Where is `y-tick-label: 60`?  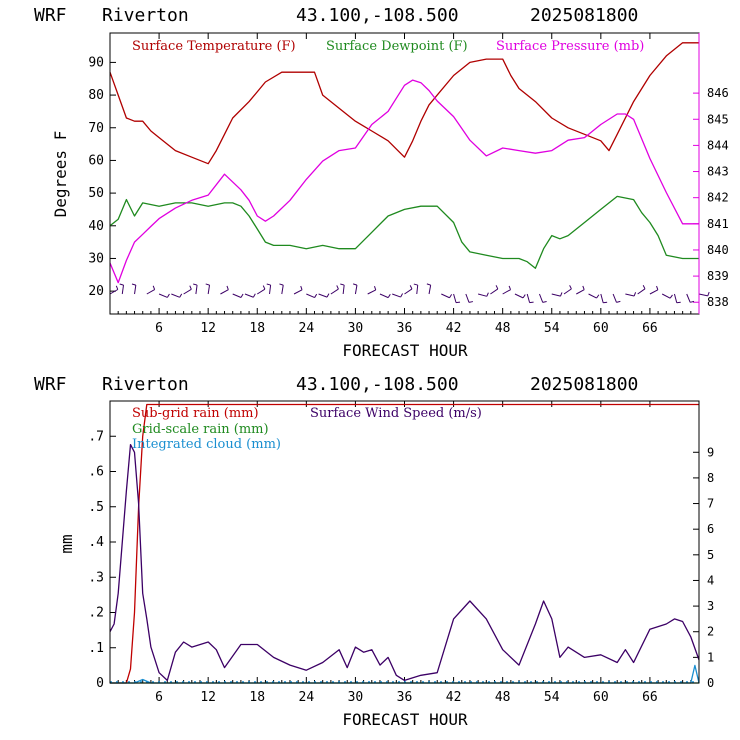 y-tick-label: 60 is located at coordinates (96, 160).